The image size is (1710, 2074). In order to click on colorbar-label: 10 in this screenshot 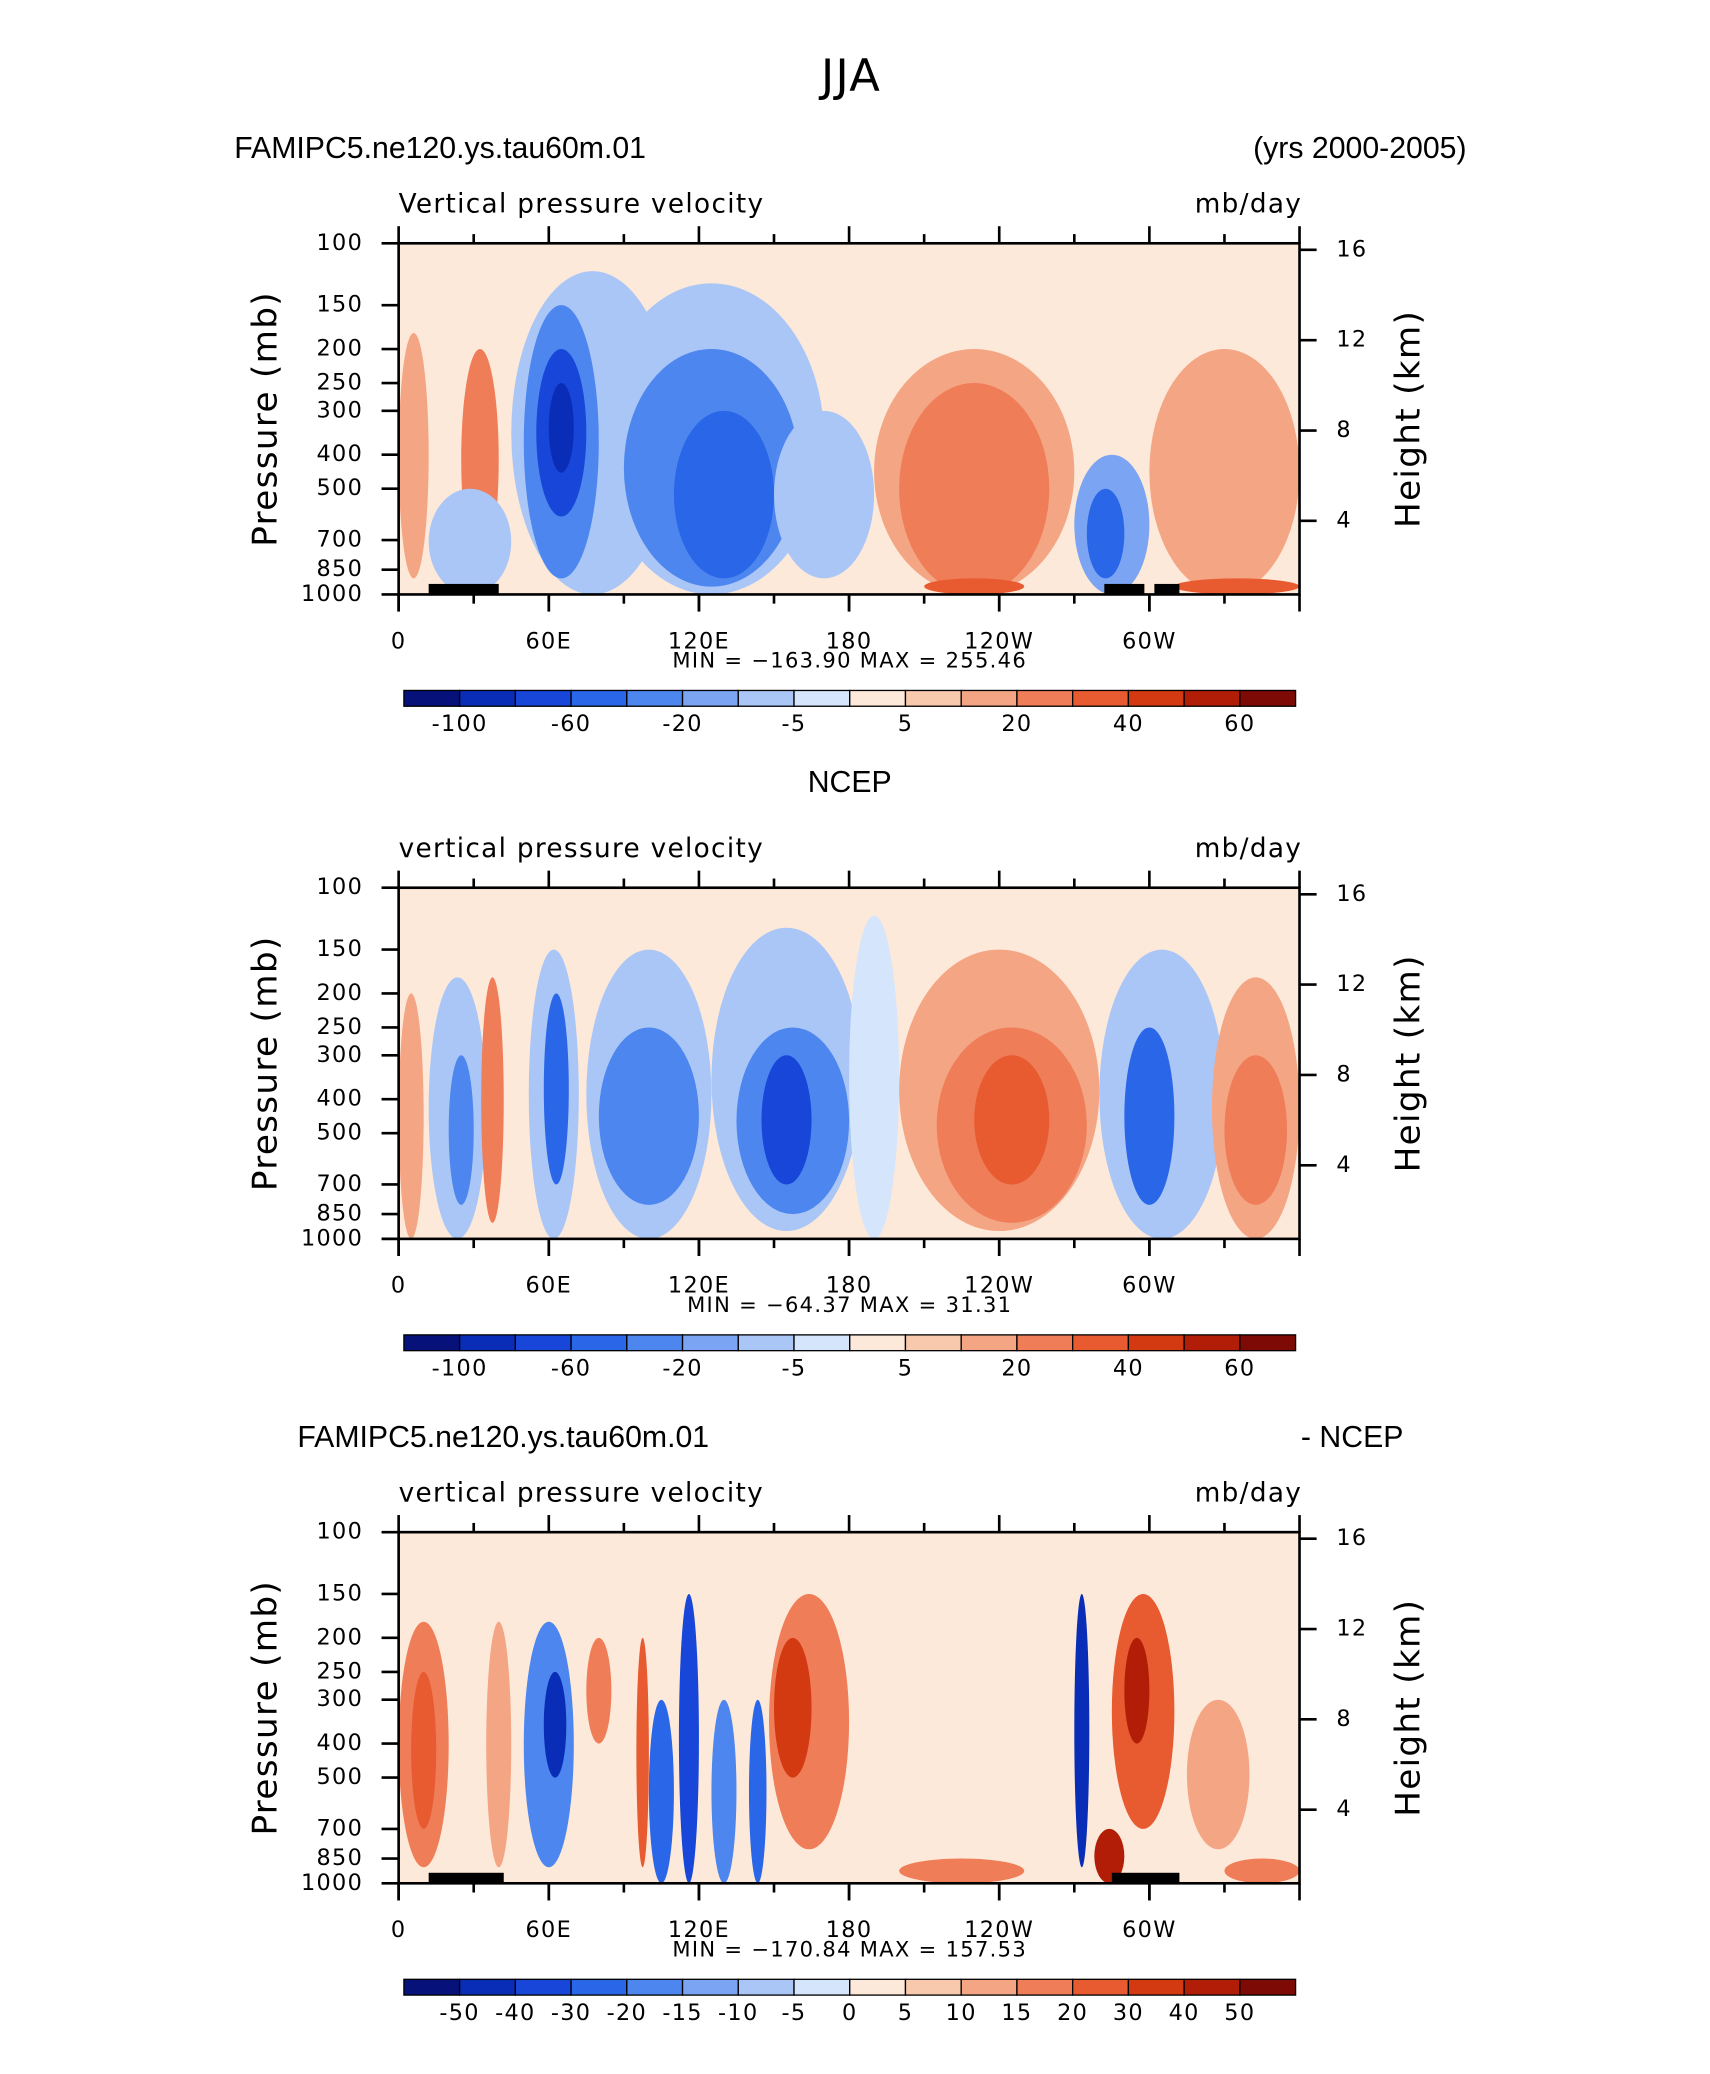, I will do `click(961, 2013)`.